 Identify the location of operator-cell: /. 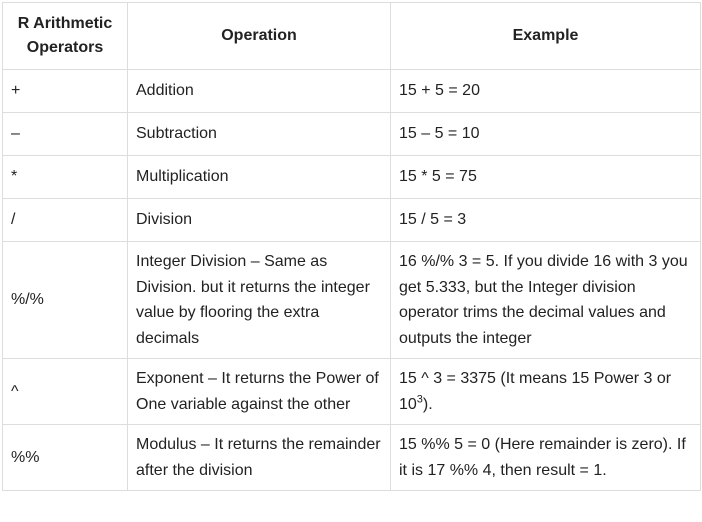
(65, 220).